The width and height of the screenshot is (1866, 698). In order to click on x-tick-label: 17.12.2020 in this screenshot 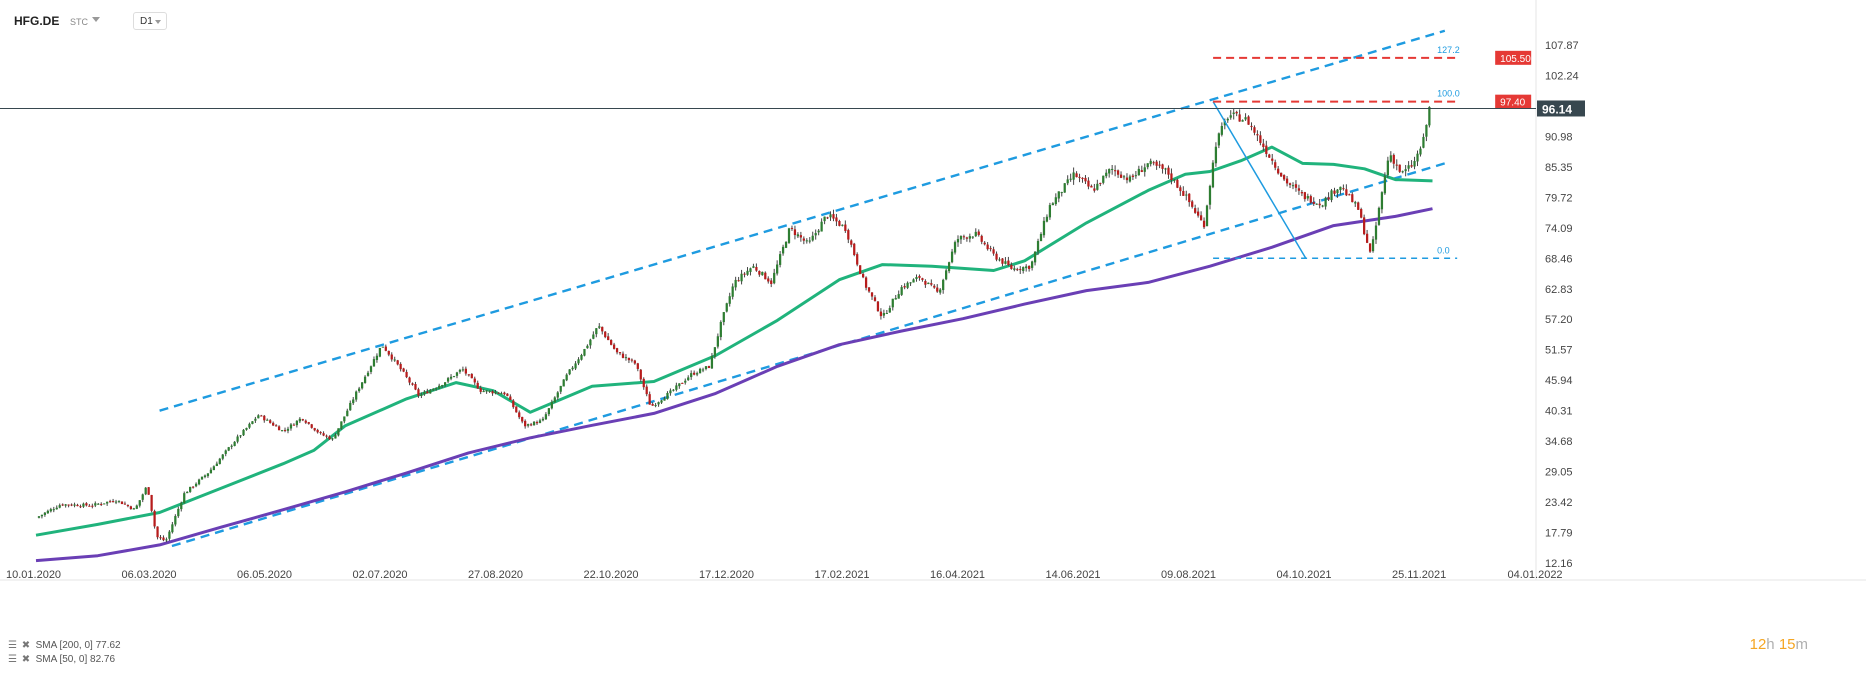, I will do `click(726, 575)`.